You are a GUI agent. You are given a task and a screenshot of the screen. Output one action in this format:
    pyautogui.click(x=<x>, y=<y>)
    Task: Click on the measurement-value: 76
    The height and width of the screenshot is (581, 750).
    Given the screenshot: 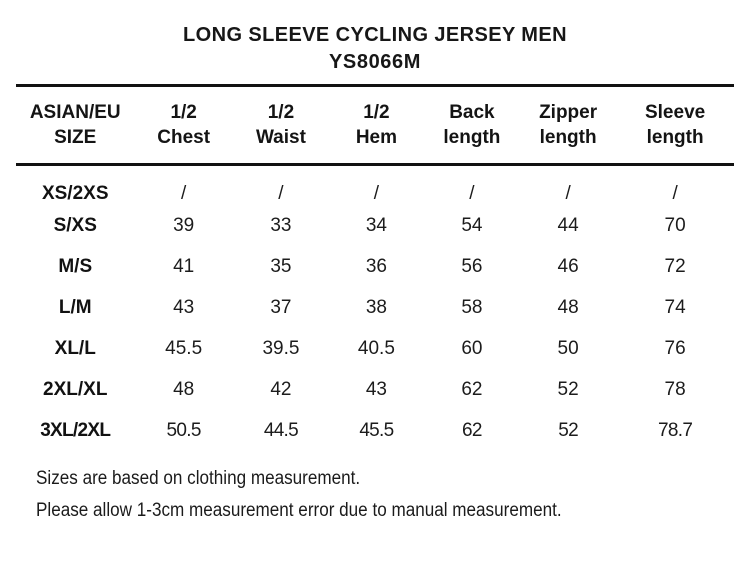 What is the action you would take?
    pyautogui.click(x=675, y=348)
    